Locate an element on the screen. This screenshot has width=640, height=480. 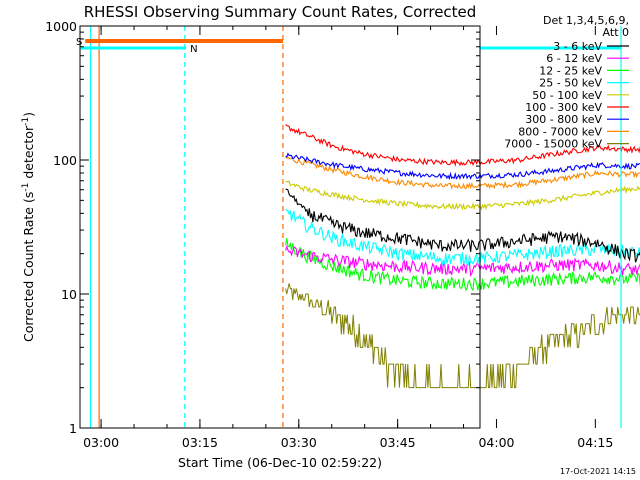
legend-label: 50 - 100 keV is located at coordinates (567, 95).